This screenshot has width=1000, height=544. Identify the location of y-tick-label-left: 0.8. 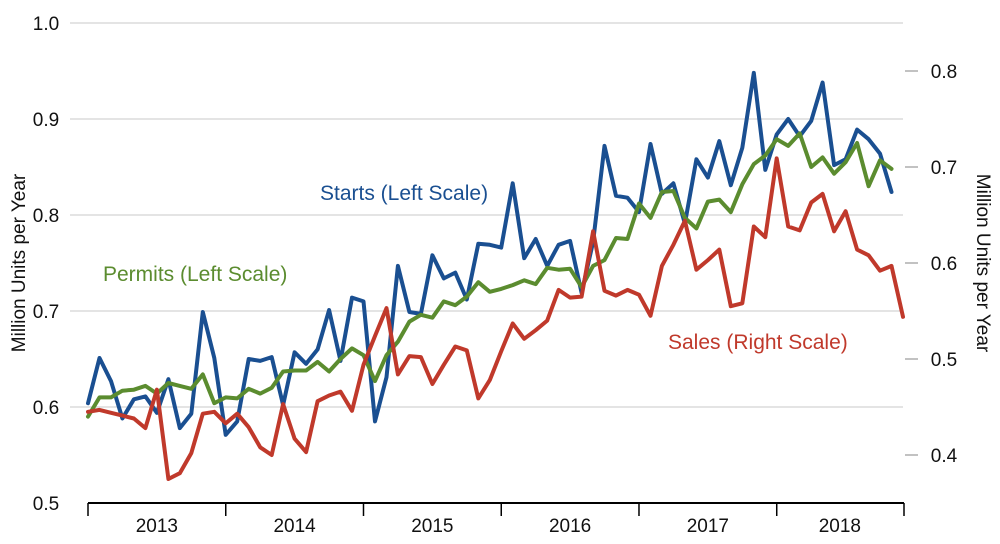
(46, 216).